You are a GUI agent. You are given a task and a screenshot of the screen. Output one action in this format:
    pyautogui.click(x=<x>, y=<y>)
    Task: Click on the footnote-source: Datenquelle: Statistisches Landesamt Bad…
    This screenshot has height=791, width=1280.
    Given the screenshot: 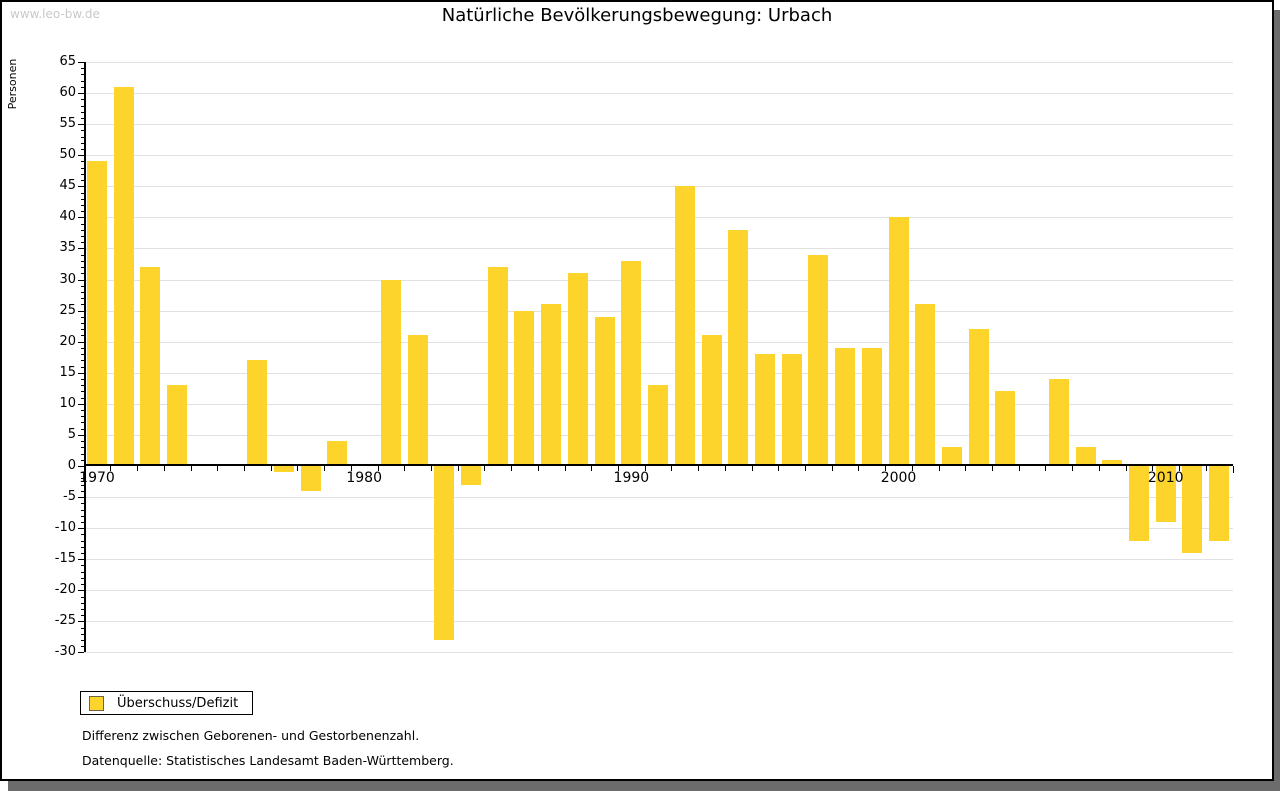 What is the action you would take?
    pyautogui.click(x=268, y=760)
    